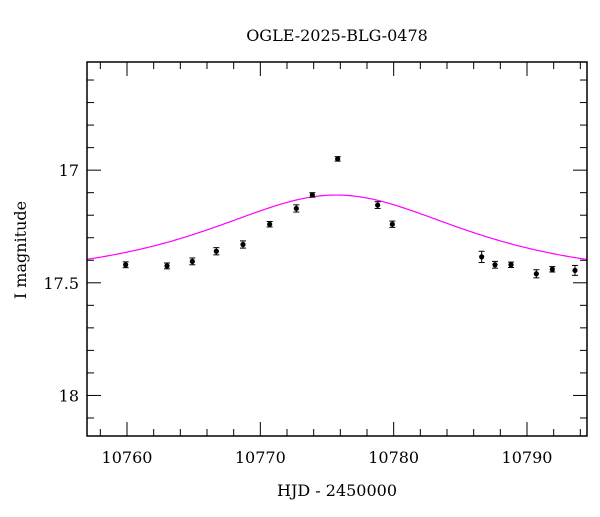  What do you see at coordinates (393, 457) in the screenshot?
I see `x-tick-label: 10780` at bounding box center [393, 457].